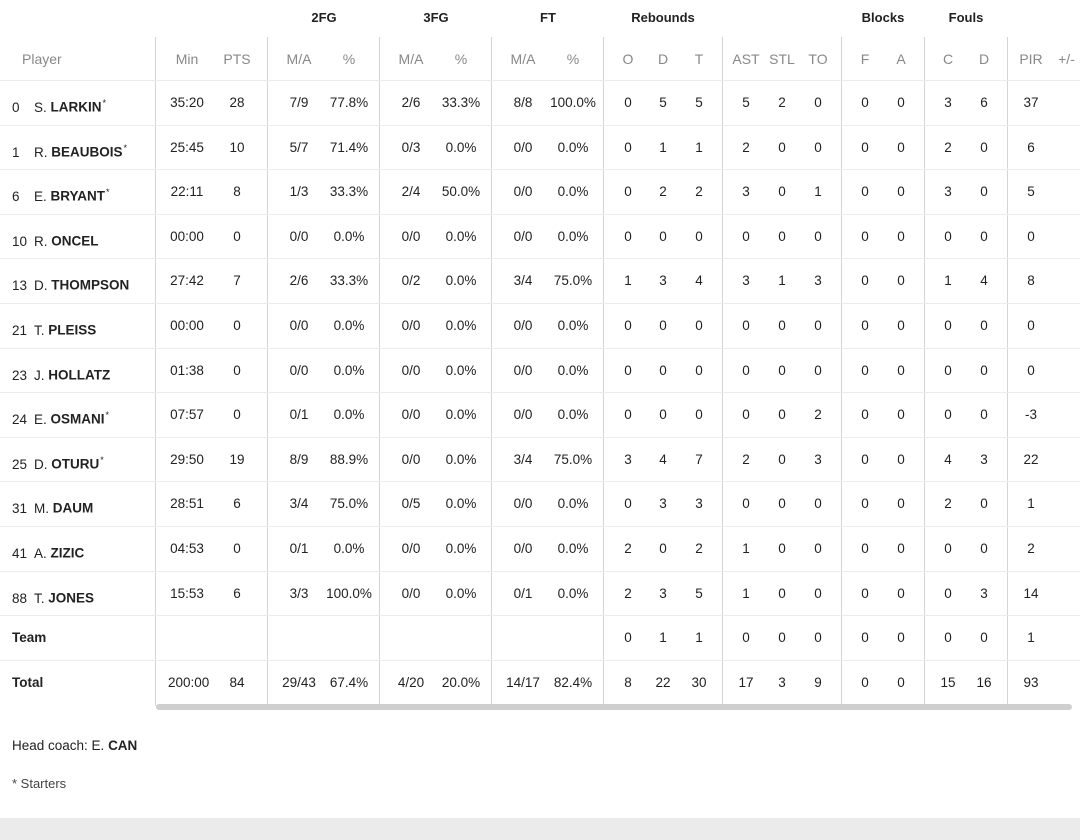 The height and width of the screenshot is (840, 1080). What do you see at coordinates (82, 192) in the screenshot?
I see `player-name-link: 6 E. BRYANT*` at bounding box center [82, 192].